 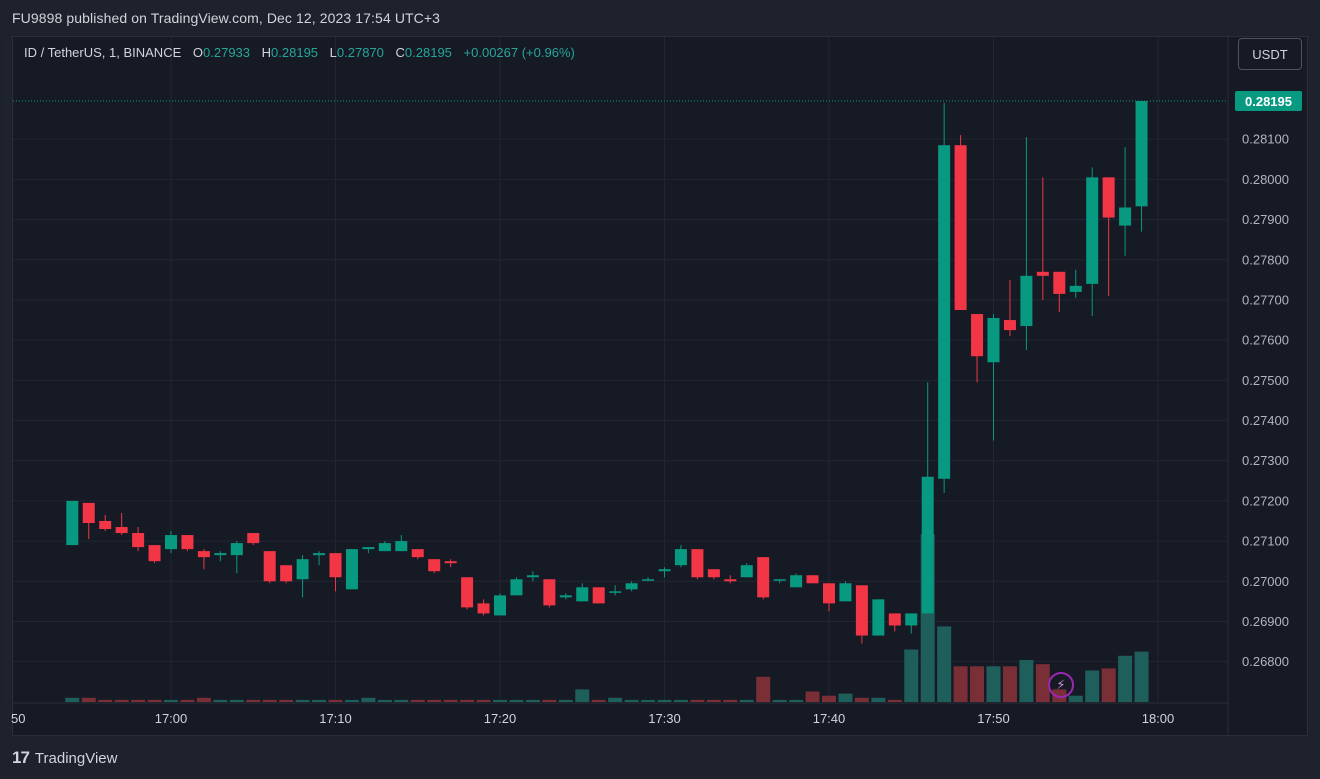 I want to click on legend-open-label: O, so click(x=198, y=52).